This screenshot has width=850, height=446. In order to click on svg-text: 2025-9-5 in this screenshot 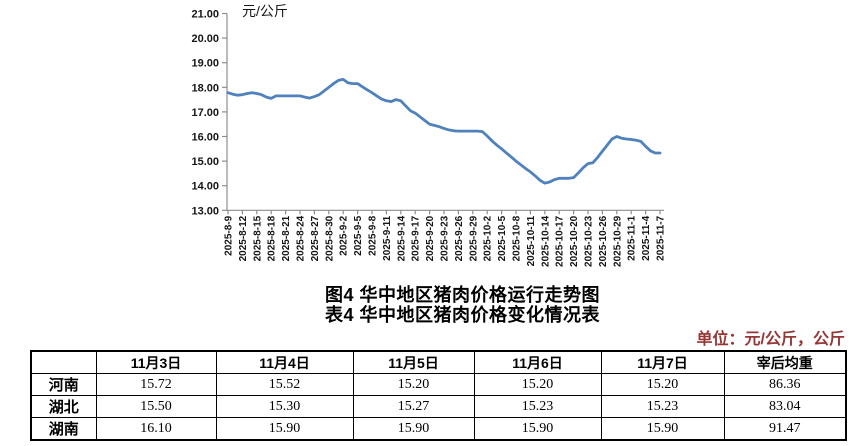, I will do `click(358, 235)`.